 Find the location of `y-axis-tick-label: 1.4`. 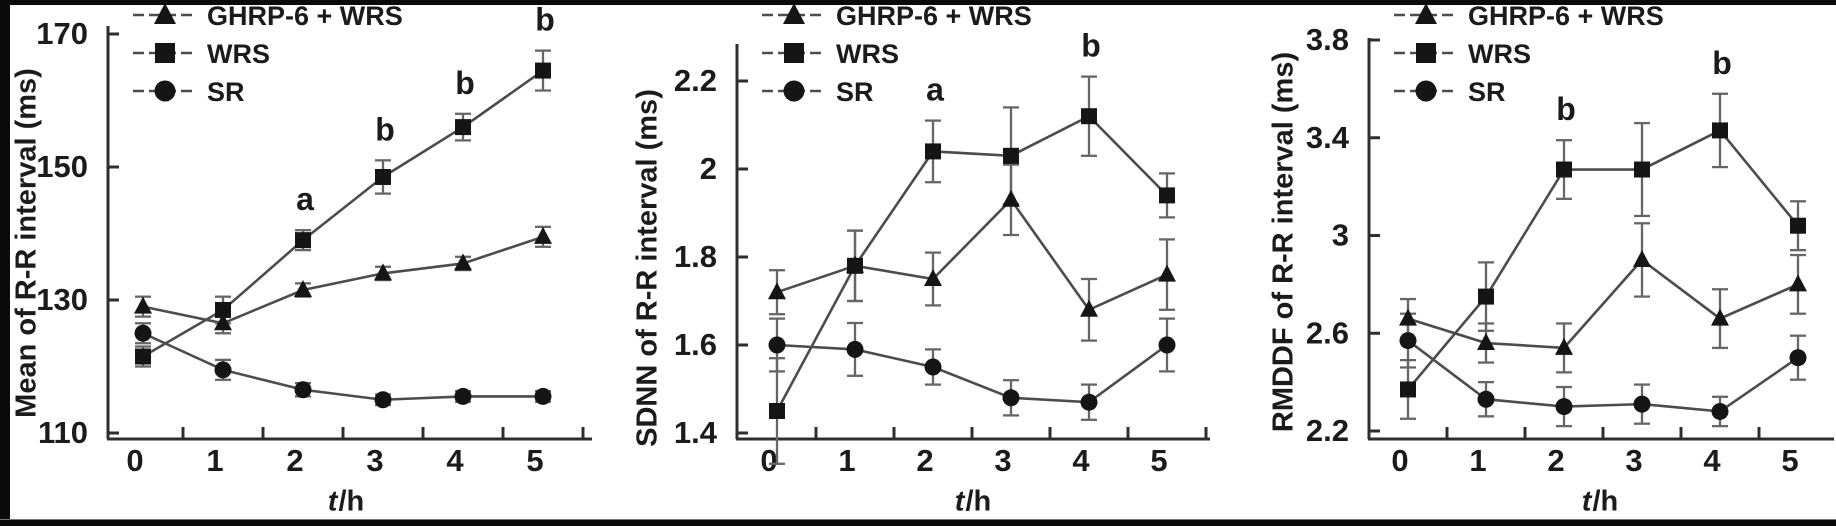

y-axis-tick-label: 1.4 is located at coordinates (696, 432).